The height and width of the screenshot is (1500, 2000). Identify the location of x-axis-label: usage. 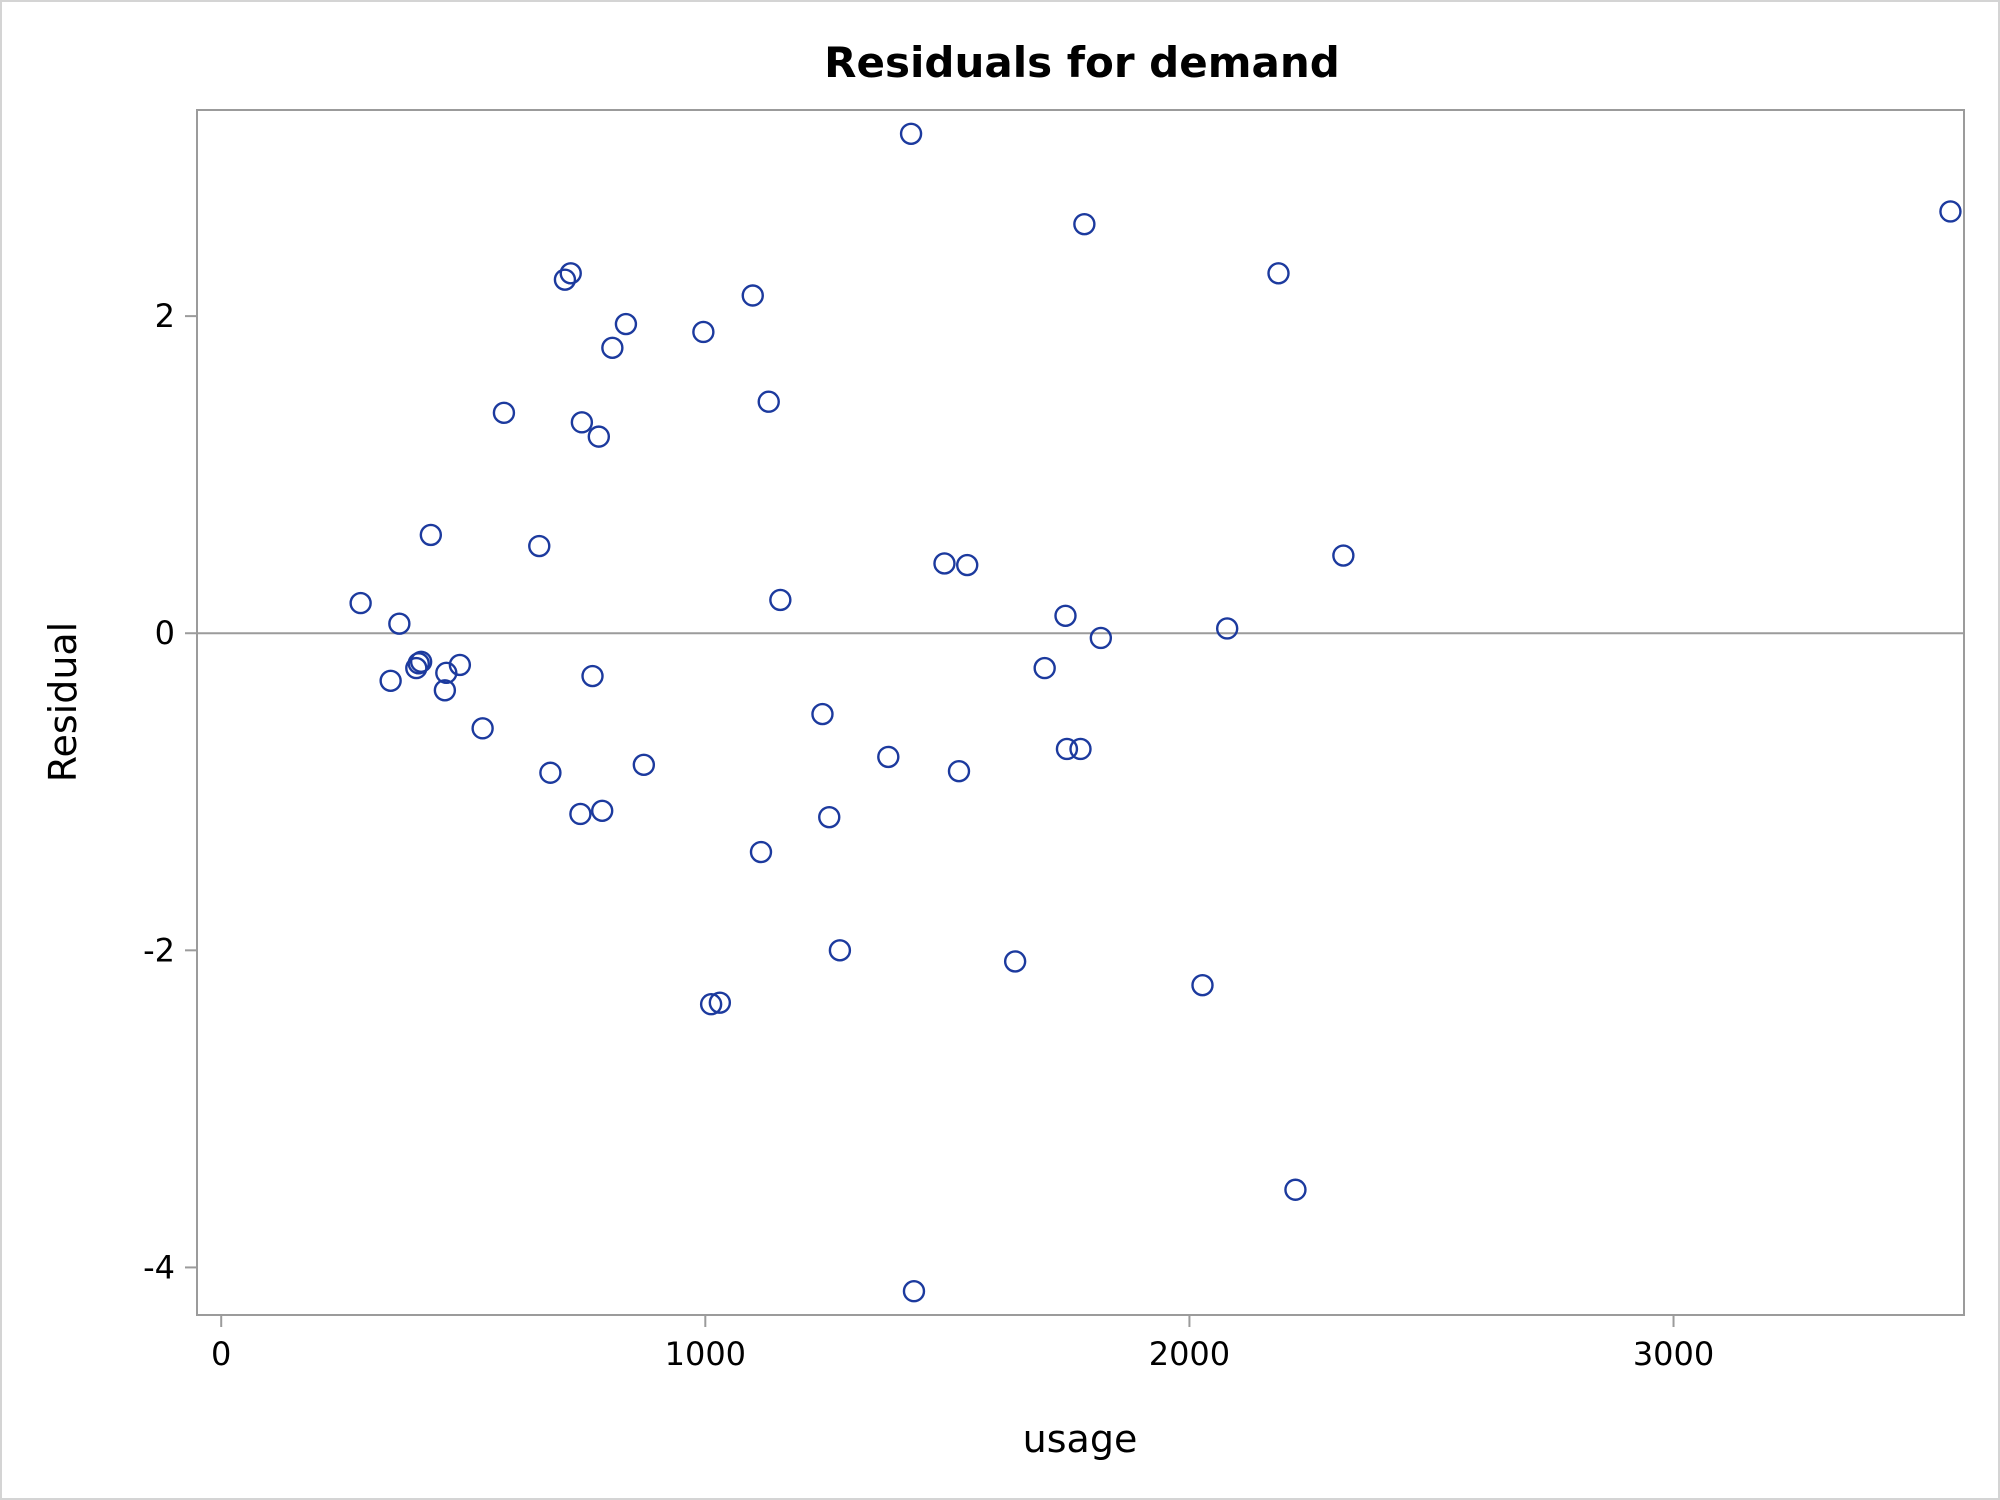
(1080, 1439).